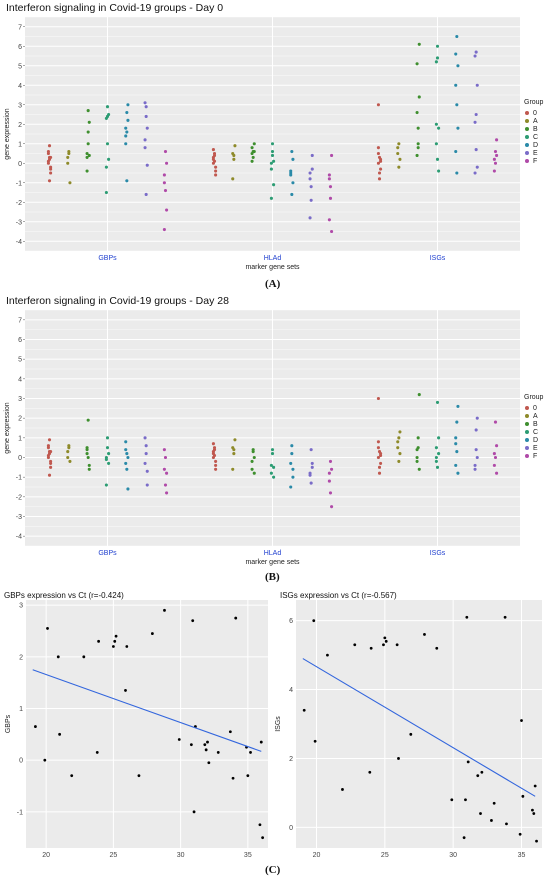 Image resolution: width=550 pixels, height=882 pixels. Describe the element at coordinates (533, 153) in the screenshot. I see `legend-item: E` at that location.